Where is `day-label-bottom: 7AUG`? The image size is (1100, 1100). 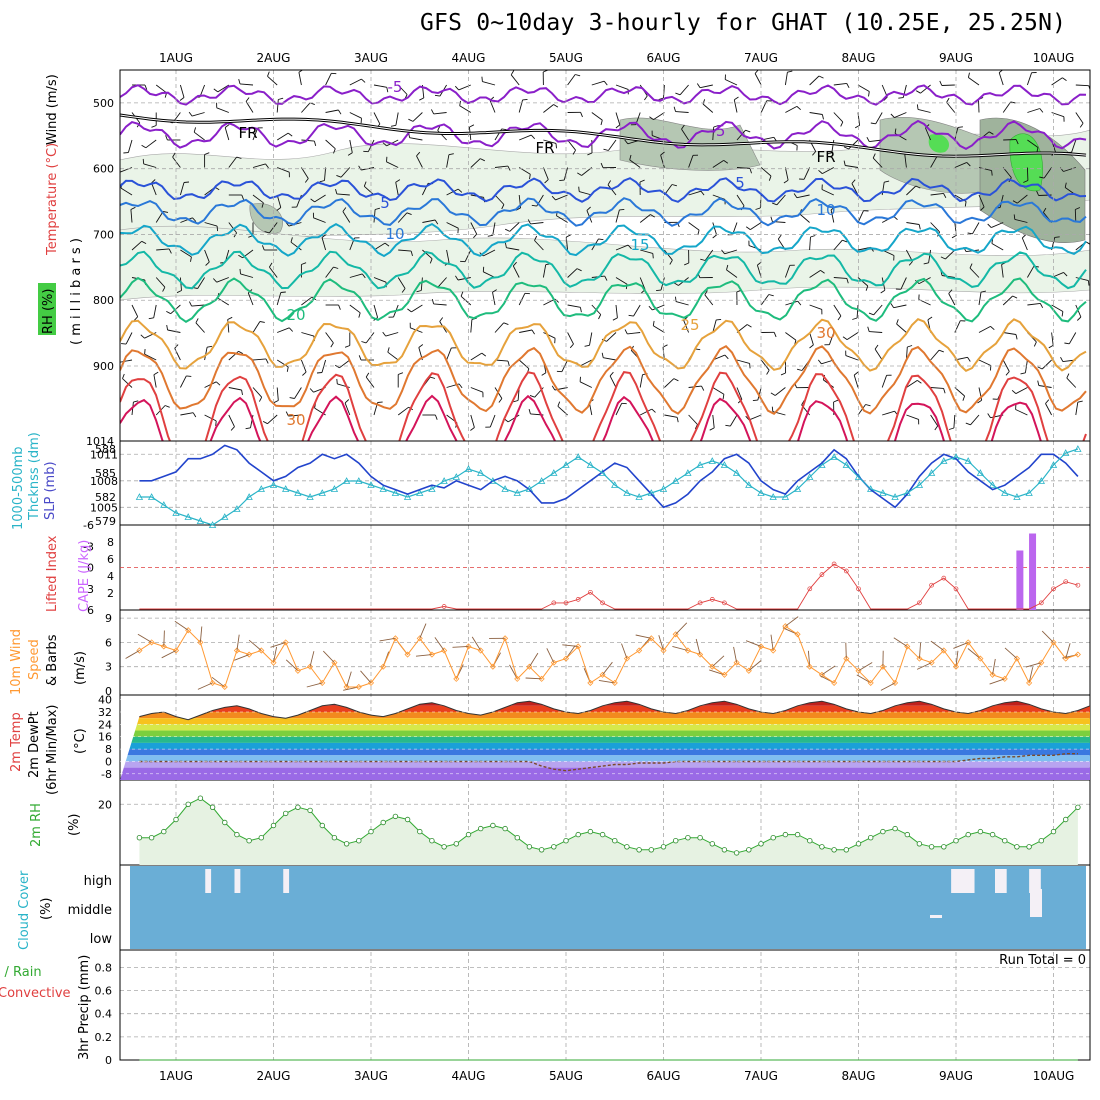
day-label-bottom: 7AUG is located at coordinates (761, 1076).